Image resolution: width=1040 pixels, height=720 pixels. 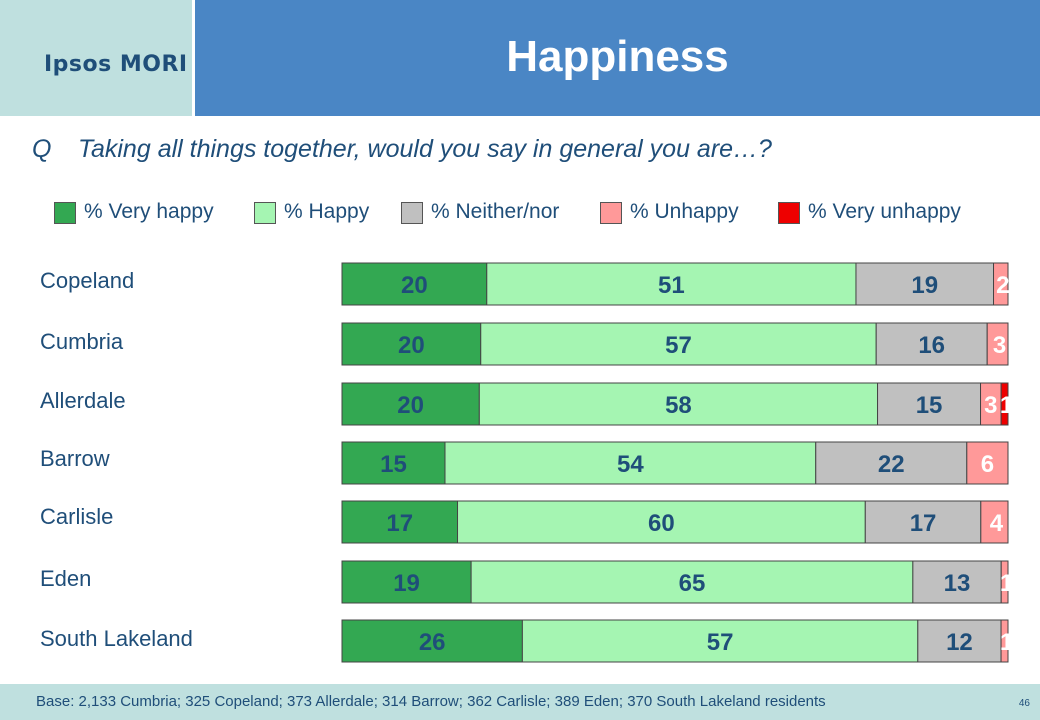 I want to click on data-label-copeland-very-happy: 20, so click(x=414, y=285).